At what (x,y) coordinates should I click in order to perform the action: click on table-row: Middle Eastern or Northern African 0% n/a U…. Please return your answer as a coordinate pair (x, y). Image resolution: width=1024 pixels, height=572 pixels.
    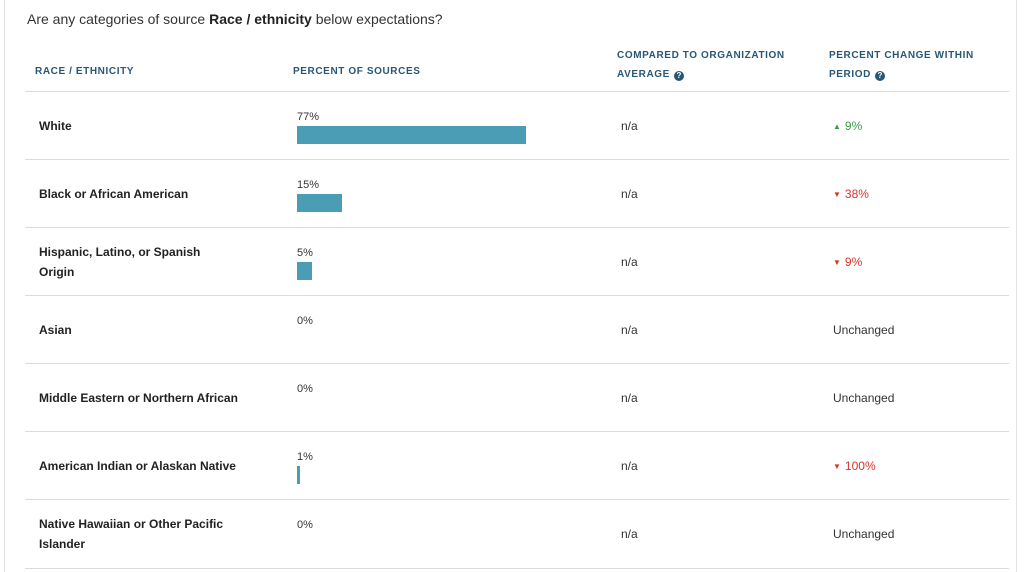
    Looking at the image, I should click on (517, 397).